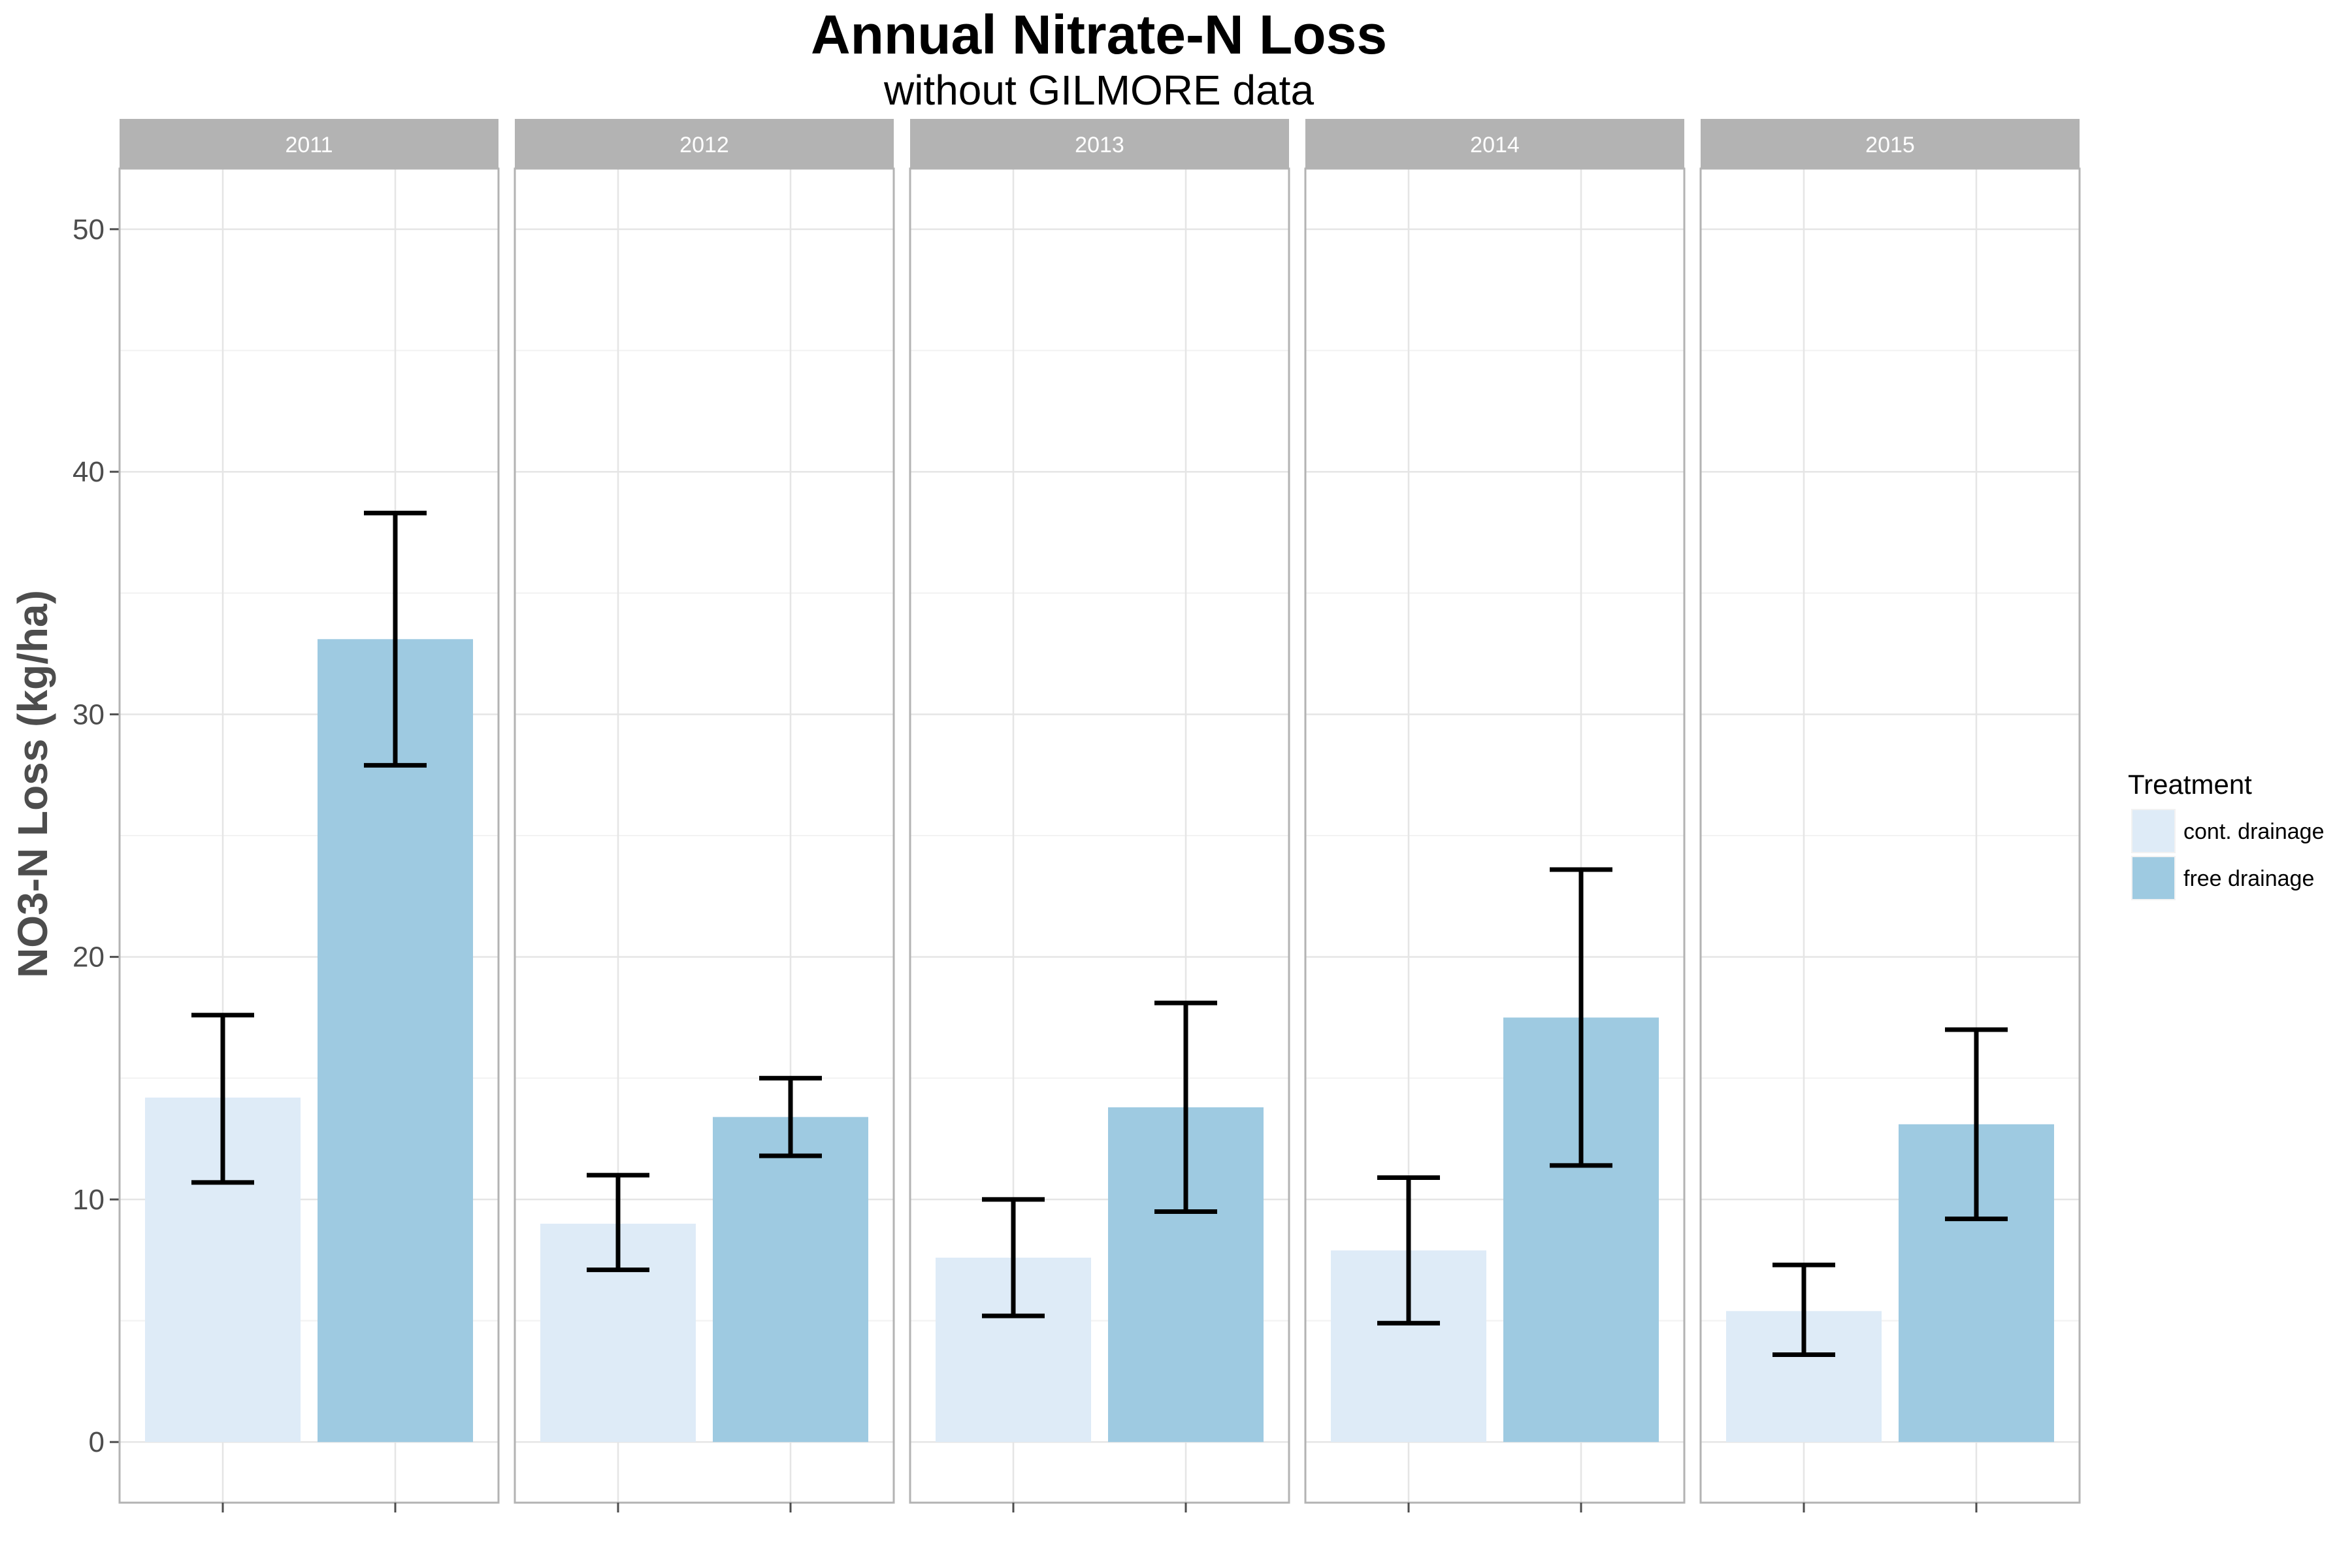 Image resolution: width=2352 pixels, height=1568 pixels. What do you see at coordinates (89, 1200) in the screenshot?
I see `y-tick-label: 10` at bounding box center [89, 1200].